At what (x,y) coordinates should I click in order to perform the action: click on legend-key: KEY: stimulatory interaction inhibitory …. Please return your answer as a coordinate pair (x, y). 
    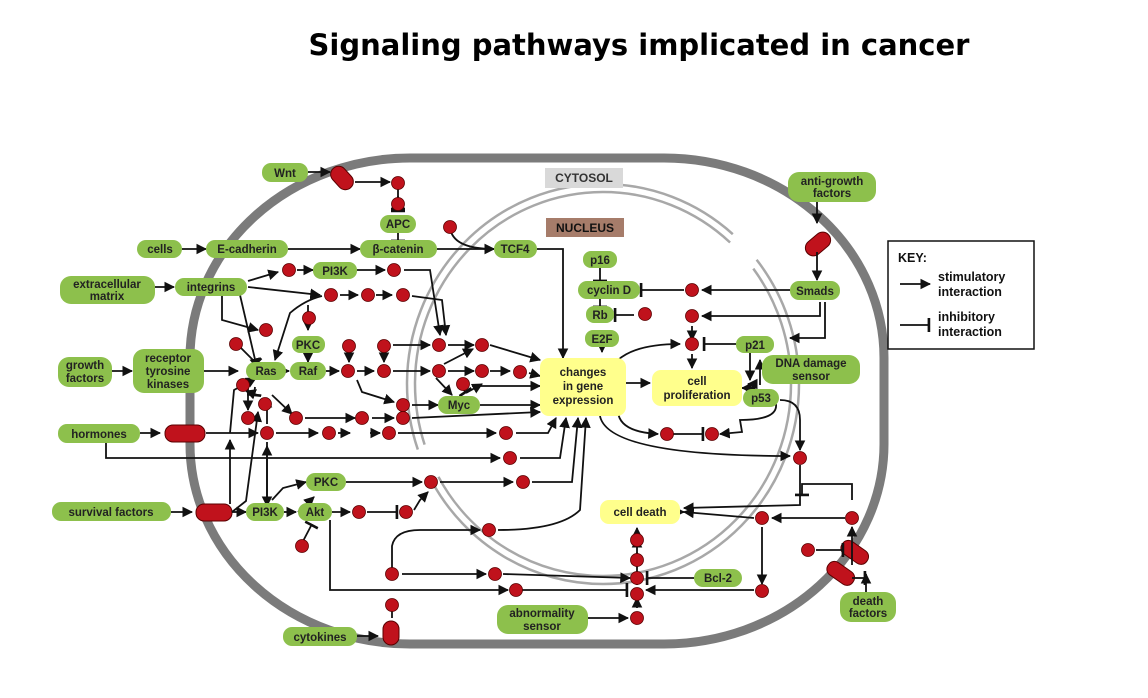
    Looking at the image, I should click on (961, 295).